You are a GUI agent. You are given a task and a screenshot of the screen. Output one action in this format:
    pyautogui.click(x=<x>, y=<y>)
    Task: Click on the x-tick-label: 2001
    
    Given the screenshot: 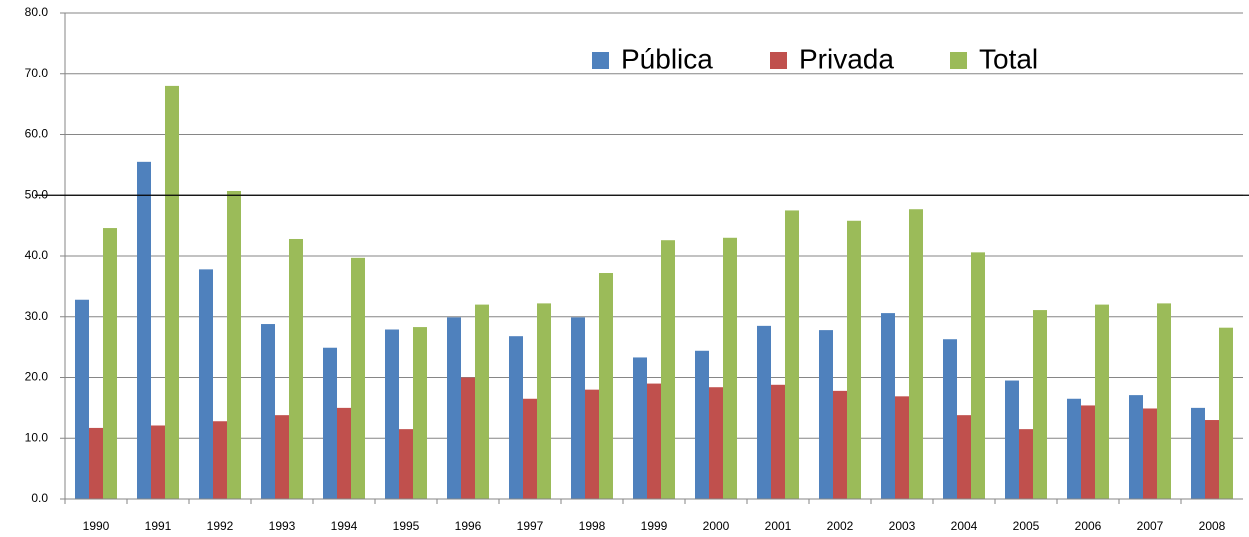 What is the action you would take?
    pyautogui.click(x=778, y=526)
    